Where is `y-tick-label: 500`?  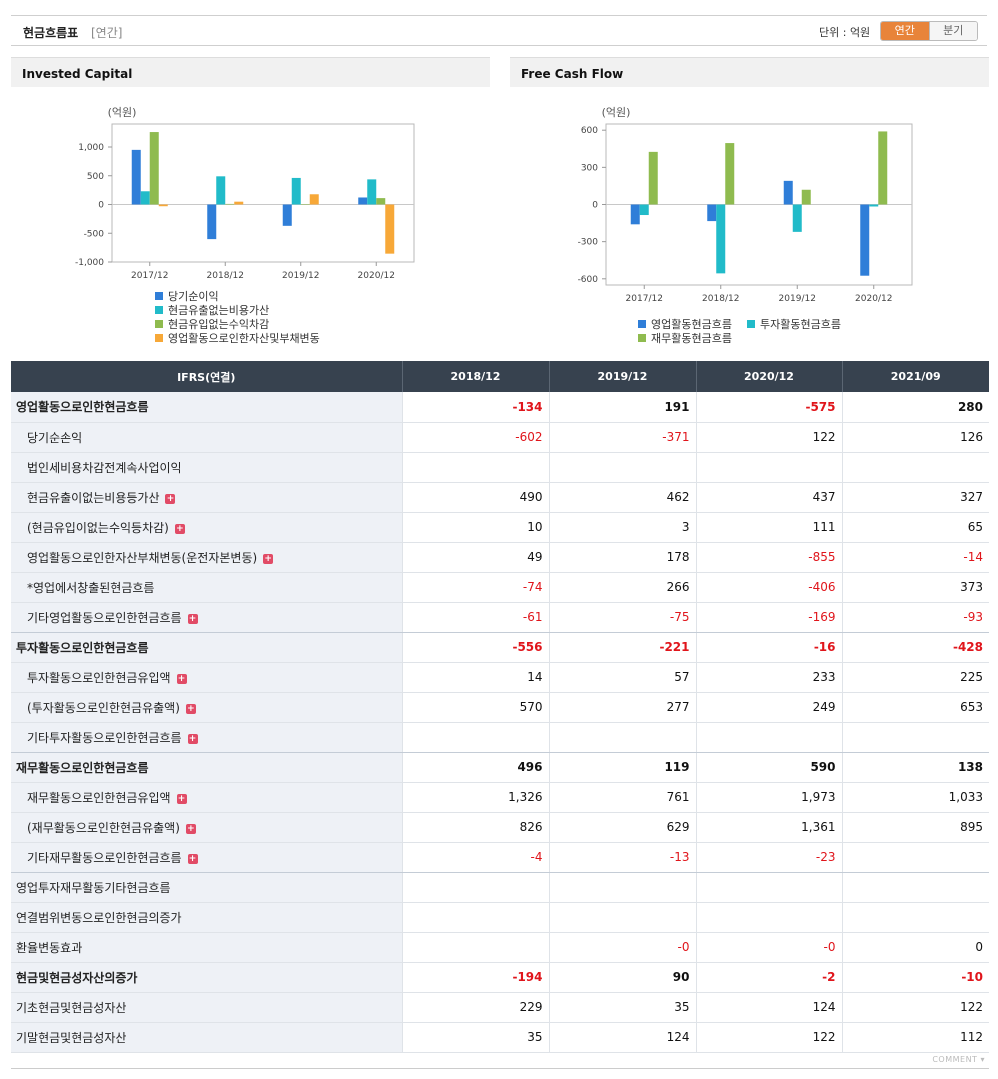 y-tick-label: 500 is located at coordinates (95, 177).